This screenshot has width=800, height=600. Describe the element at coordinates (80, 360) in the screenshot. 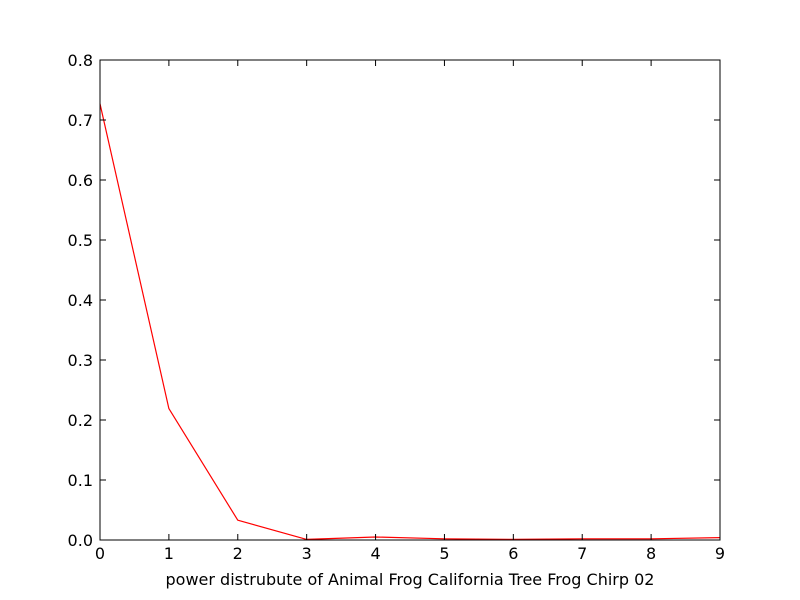

I see `y-tick-label: 0.3` at that location.